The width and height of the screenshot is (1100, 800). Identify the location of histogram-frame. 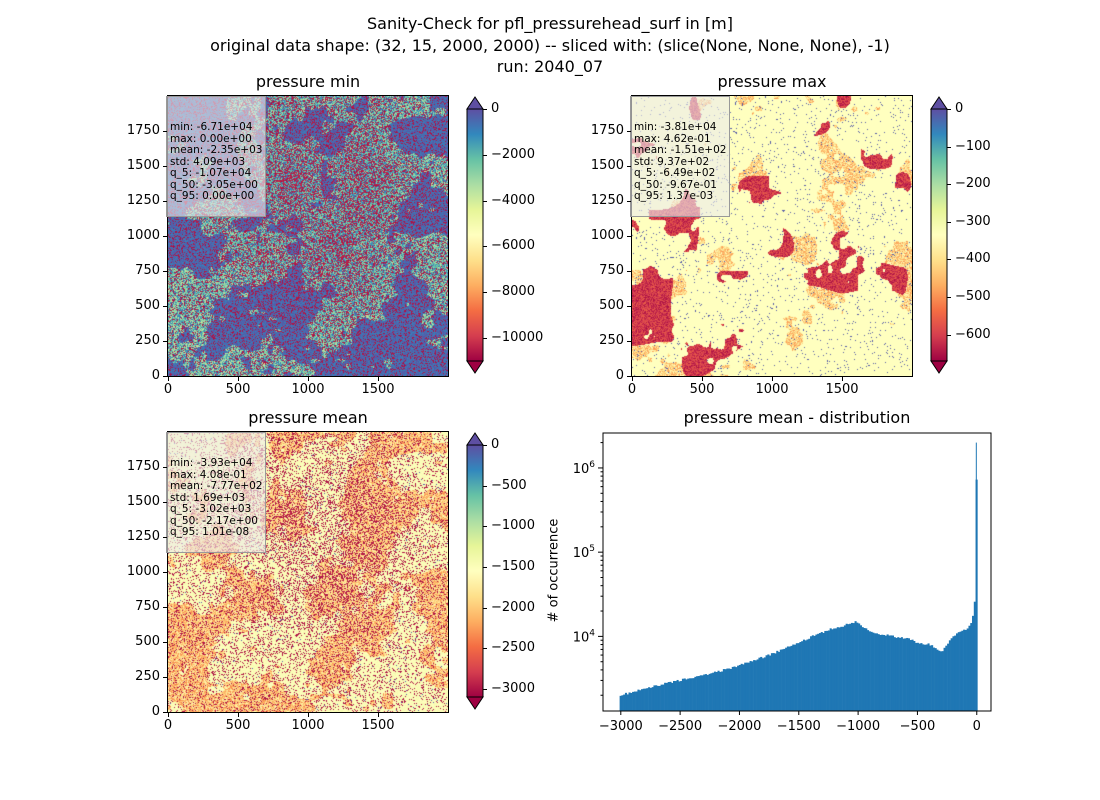
(797, 572).